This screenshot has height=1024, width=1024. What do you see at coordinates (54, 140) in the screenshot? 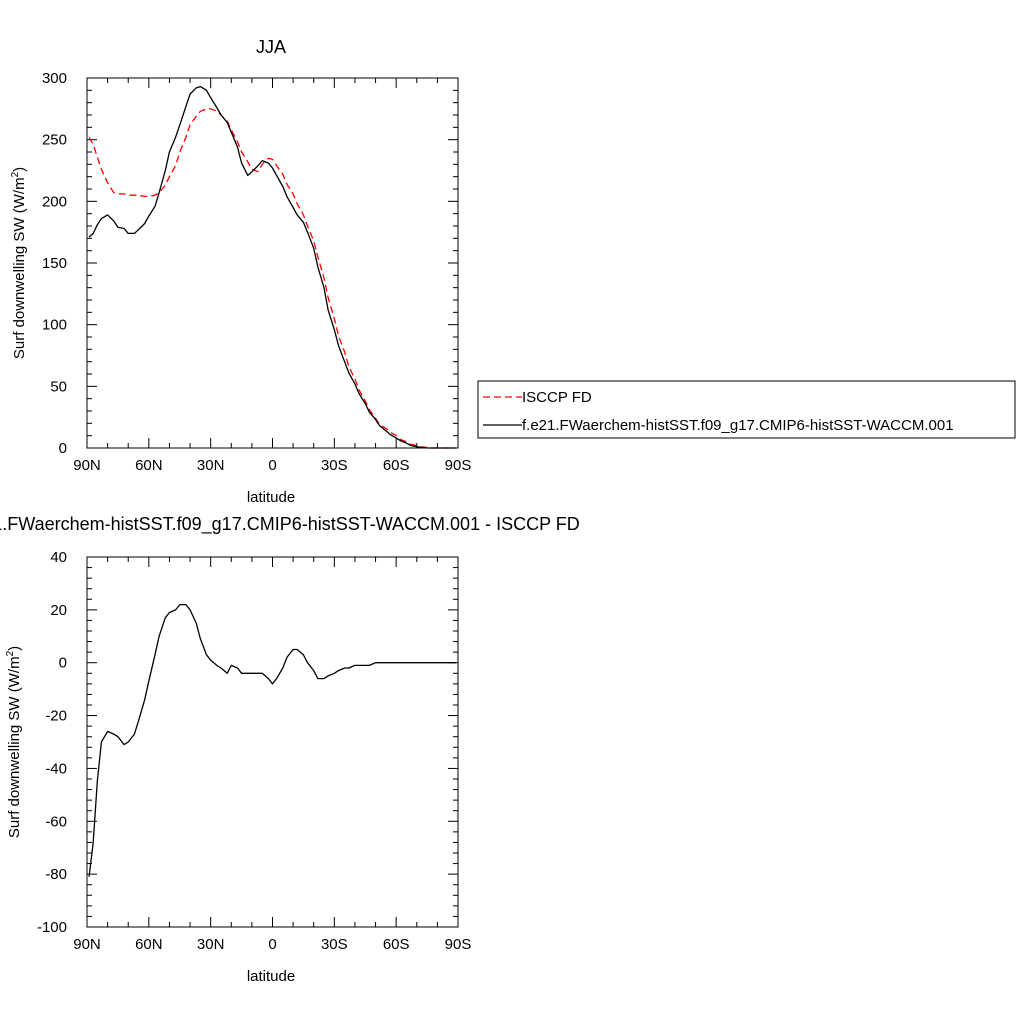
I see `y-tick-label: 250` at bounding box center [54, 140].